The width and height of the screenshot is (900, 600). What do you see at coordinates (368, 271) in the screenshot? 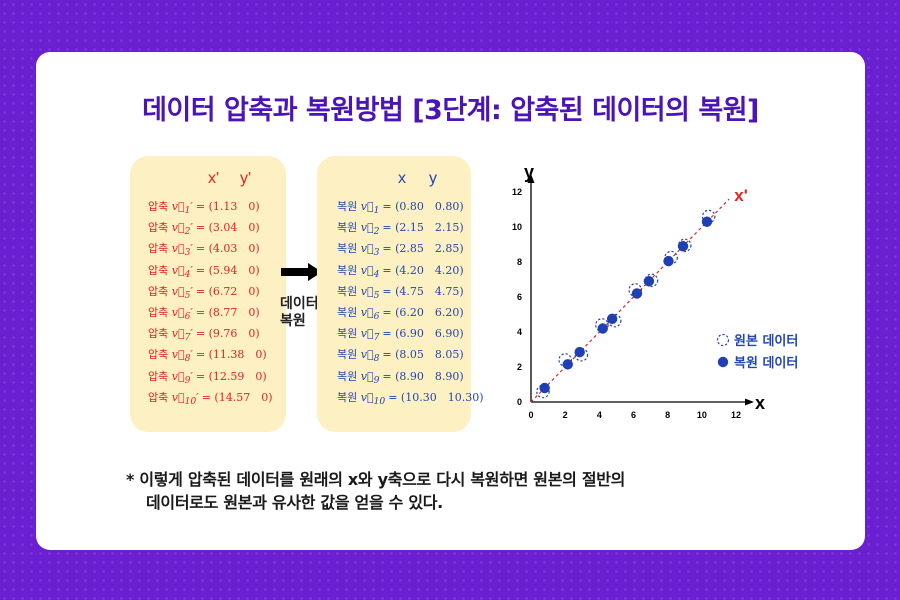
I see `vector-symbol: v⃗4` at bounding box center [368, 271].